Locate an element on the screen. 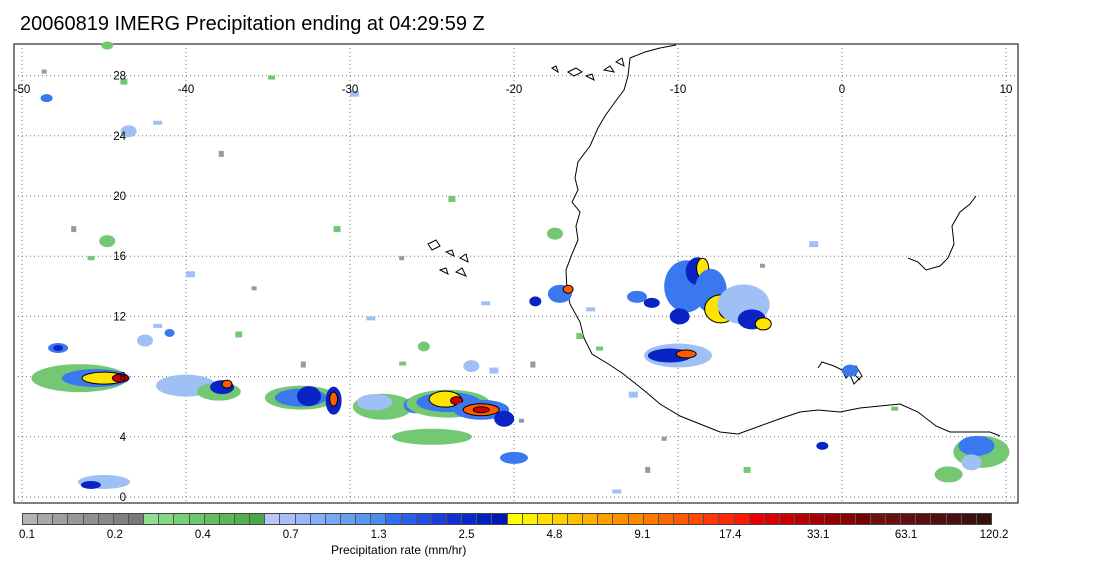 The height and width of the screenshot is (571, 1101). colorbar-label: 9.1 is located at coordinates (642, 535).